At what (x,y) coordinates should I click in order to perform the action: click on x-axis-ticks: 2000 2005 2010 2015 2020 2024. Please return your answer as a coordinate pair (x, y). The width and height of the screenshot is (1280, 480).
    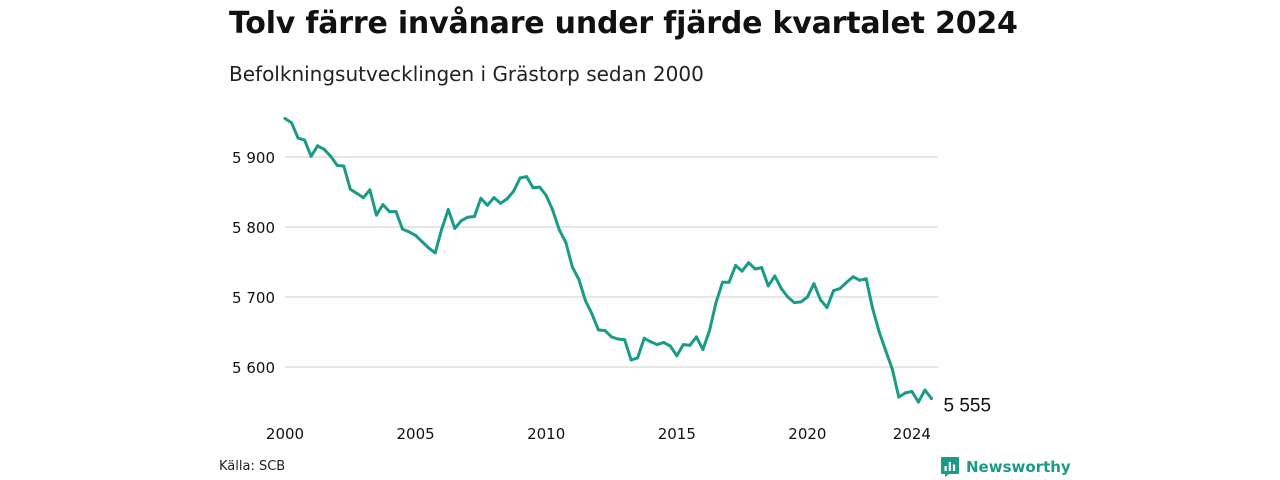
    Looking at the image, I should click on (598, 434).